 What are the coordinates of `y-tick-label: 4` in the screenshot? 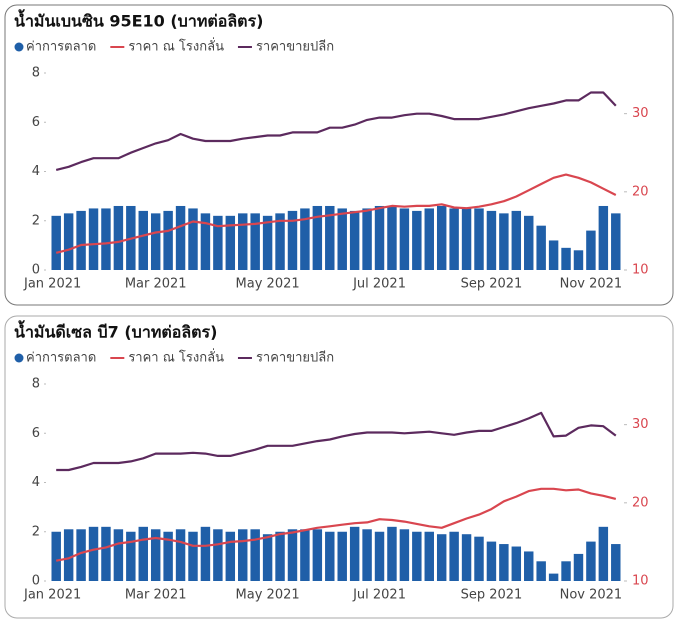 It's located at (36, 482).